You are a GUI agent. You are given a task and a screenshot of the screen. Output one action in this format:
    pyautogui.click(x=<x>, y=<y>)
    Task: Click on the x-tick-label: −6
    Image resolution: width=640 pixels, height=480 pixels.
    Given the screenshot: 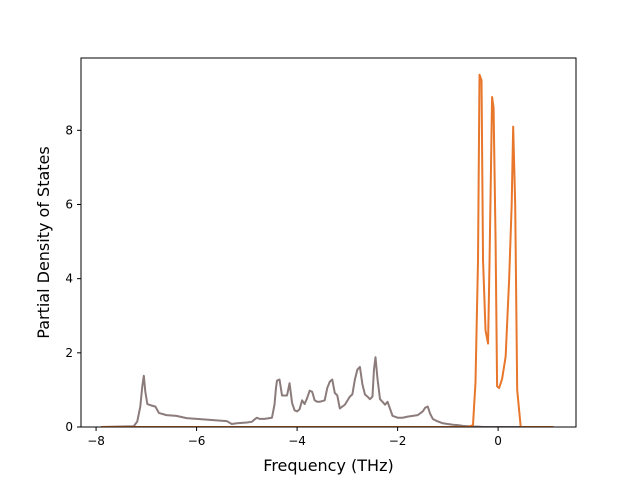 What is the action you would take?
    pyautogui.click(x=197, y=441)
    